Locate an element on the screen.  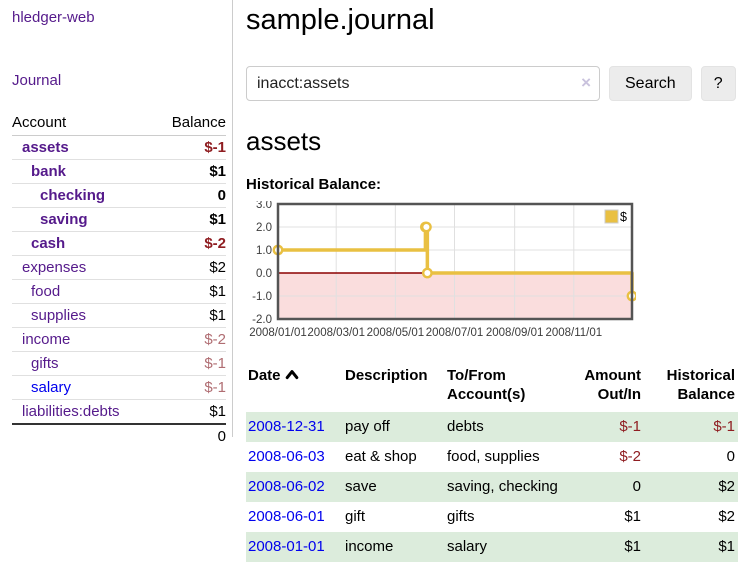
transaction-balance: 0 is located at coordinates (730, 456).